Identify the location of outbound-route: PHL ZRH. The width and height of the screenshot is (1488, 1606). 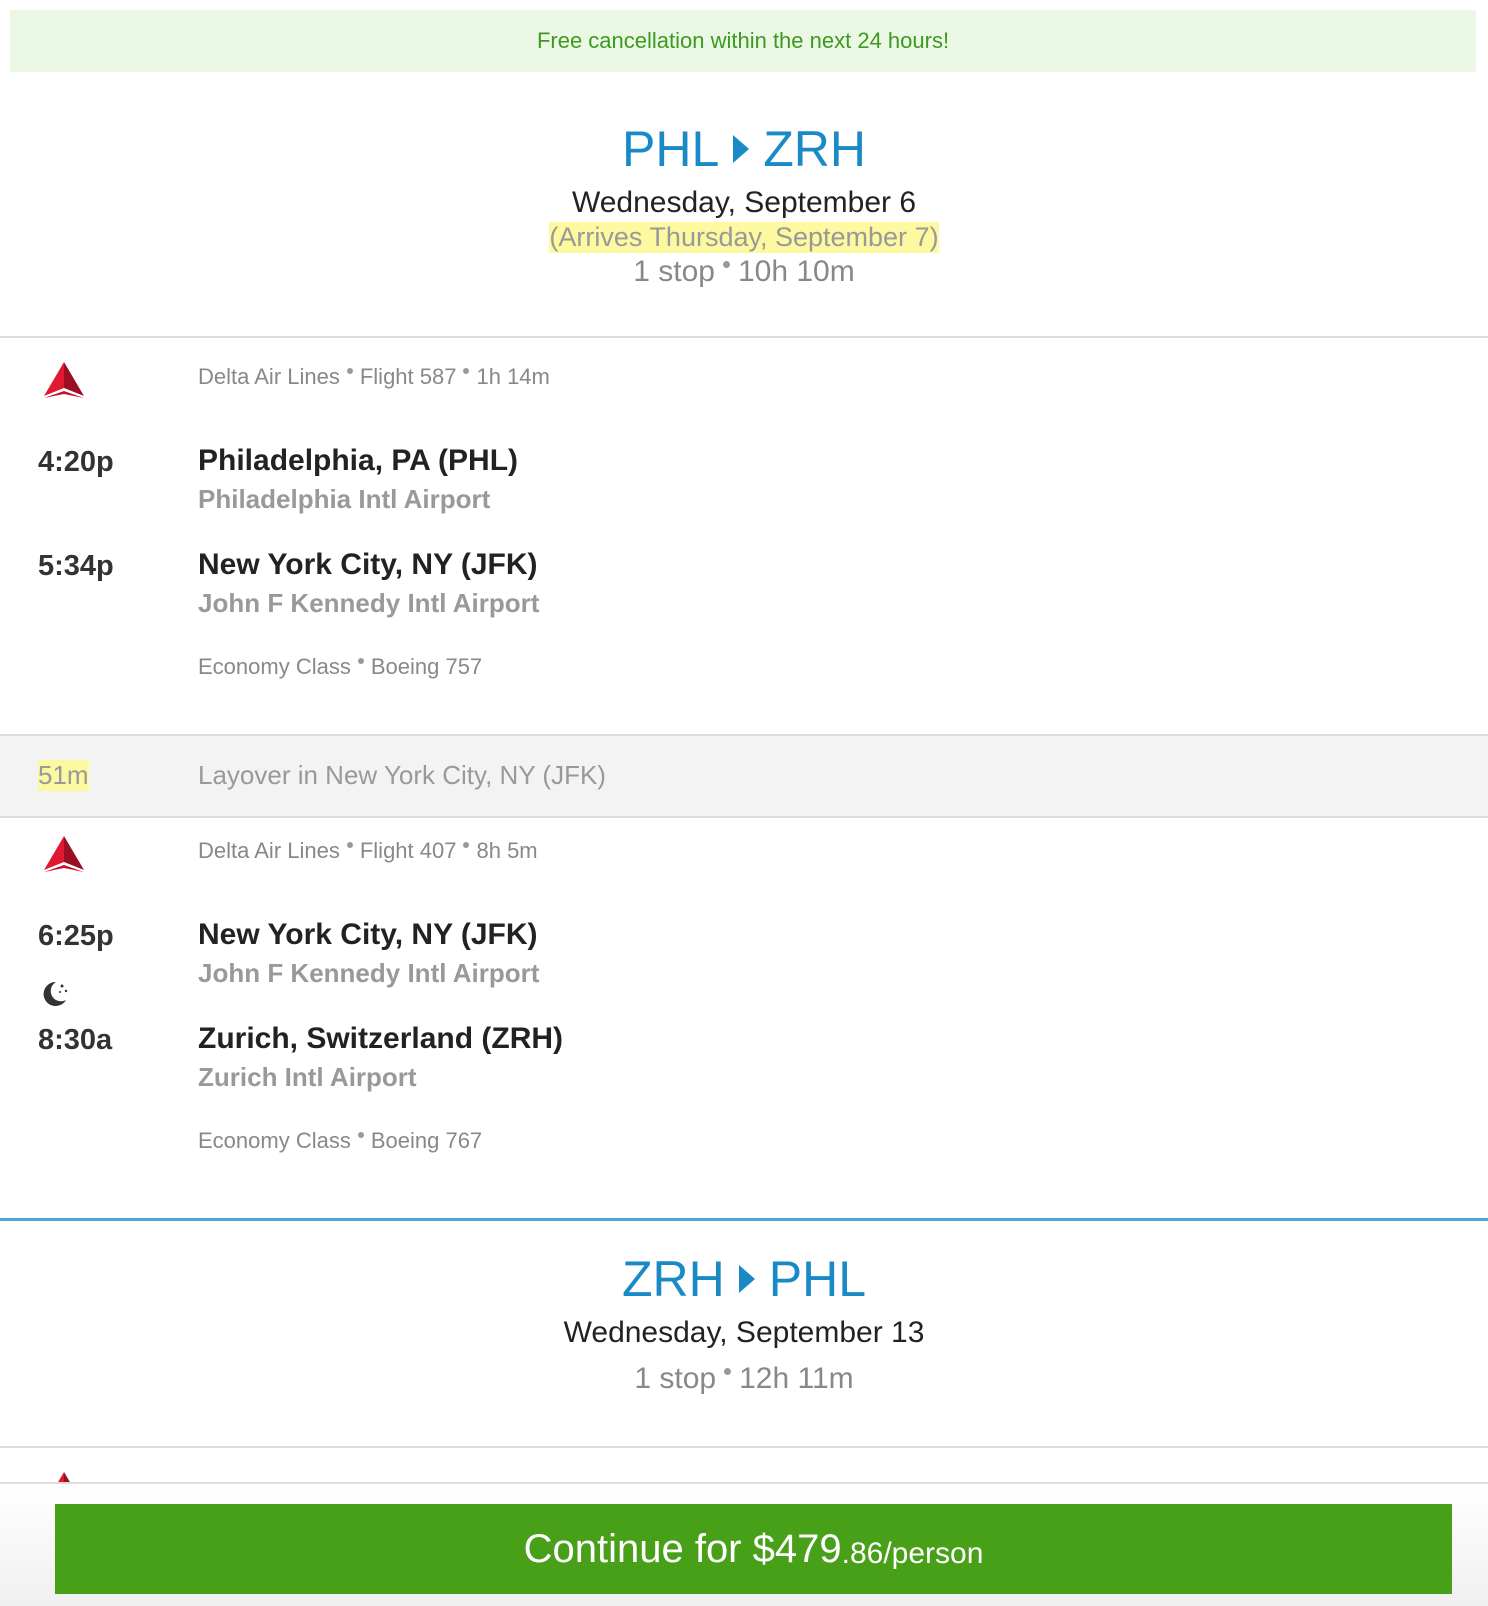
(744, 149).